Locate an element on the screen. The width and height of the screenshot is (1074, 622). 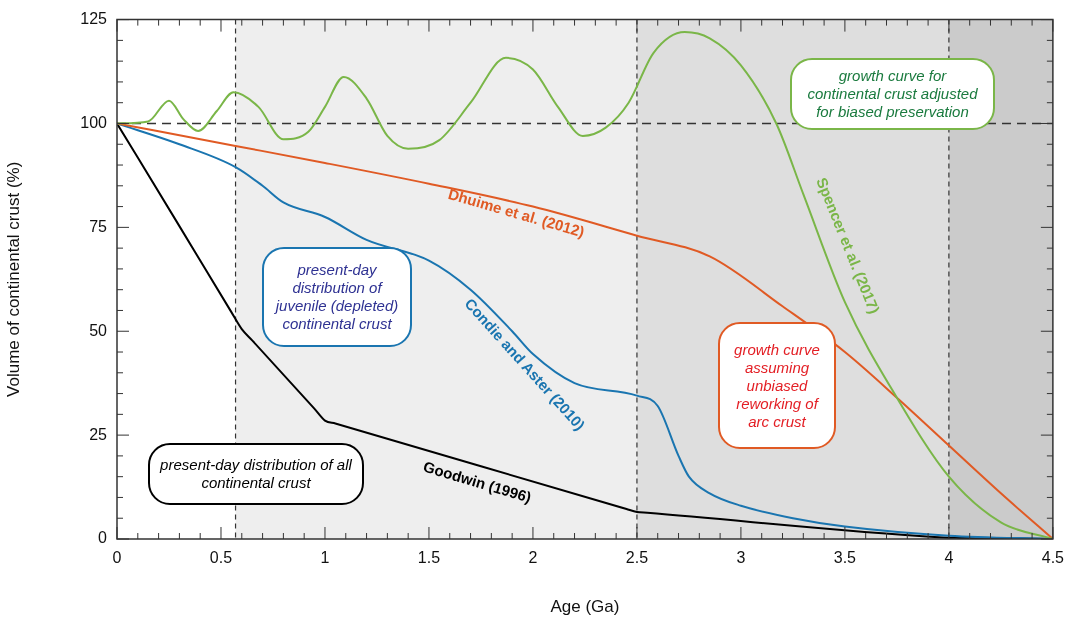
y-axis-title: Volume of continental crust (%) is located at coordinates (13, 279).